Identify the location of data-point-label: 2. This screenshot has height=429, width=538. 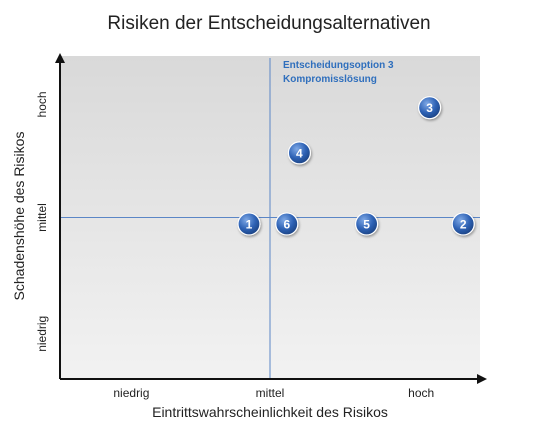
(463, 224).